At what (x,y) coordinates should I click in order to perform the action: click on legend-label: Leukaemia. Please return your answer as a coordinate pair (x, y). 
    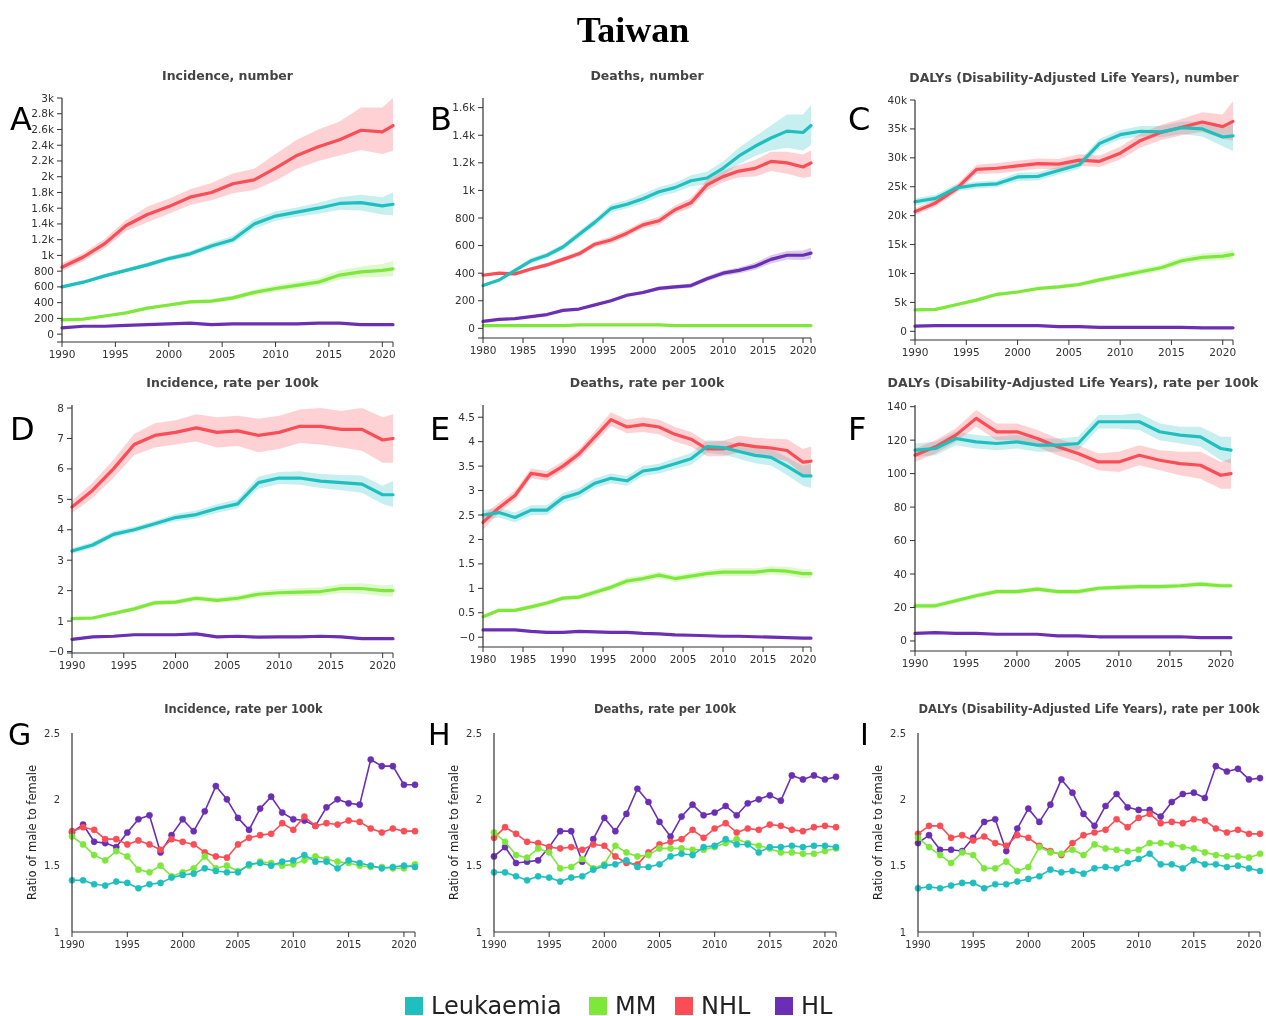
    Looking at the image, I should click on (496, 1004).